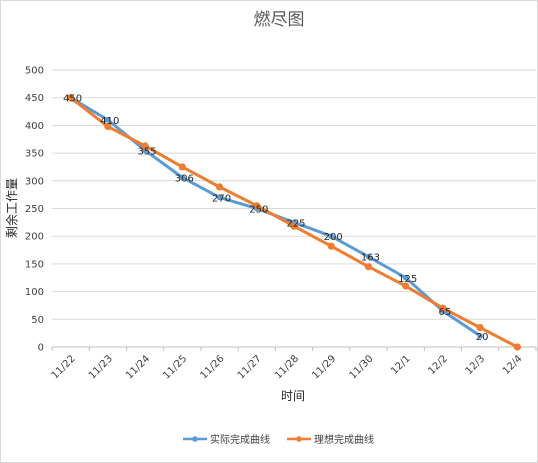 This screenshot has height=463, width=538. I want to click on data-label: 225, so click(295, 223).